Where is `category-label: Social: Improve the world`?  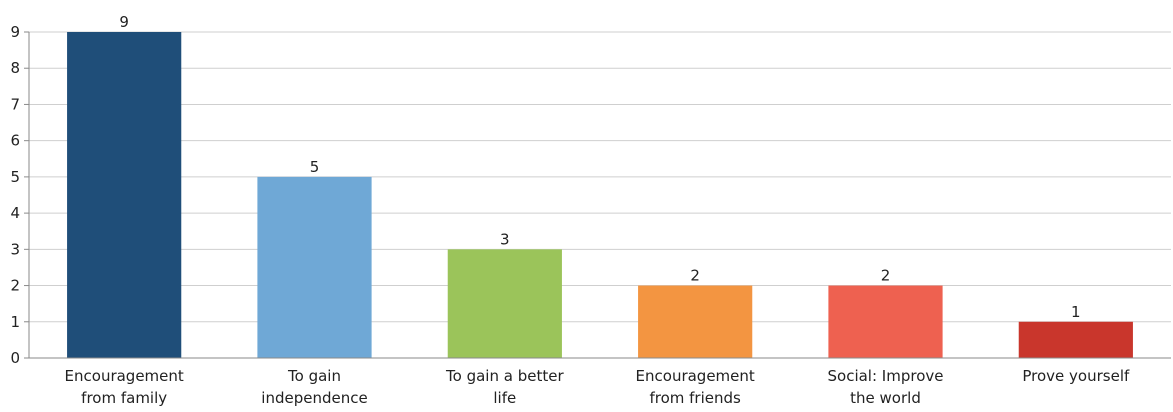 category-label: Social: Improve the world is located at coordinates (886, 387).